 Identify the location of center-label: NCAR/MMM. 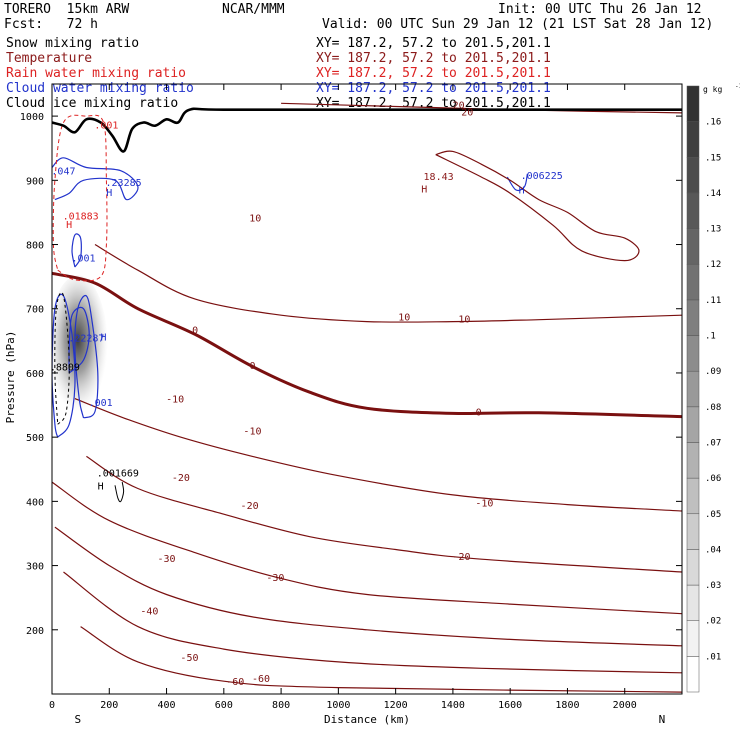
(253, 9).